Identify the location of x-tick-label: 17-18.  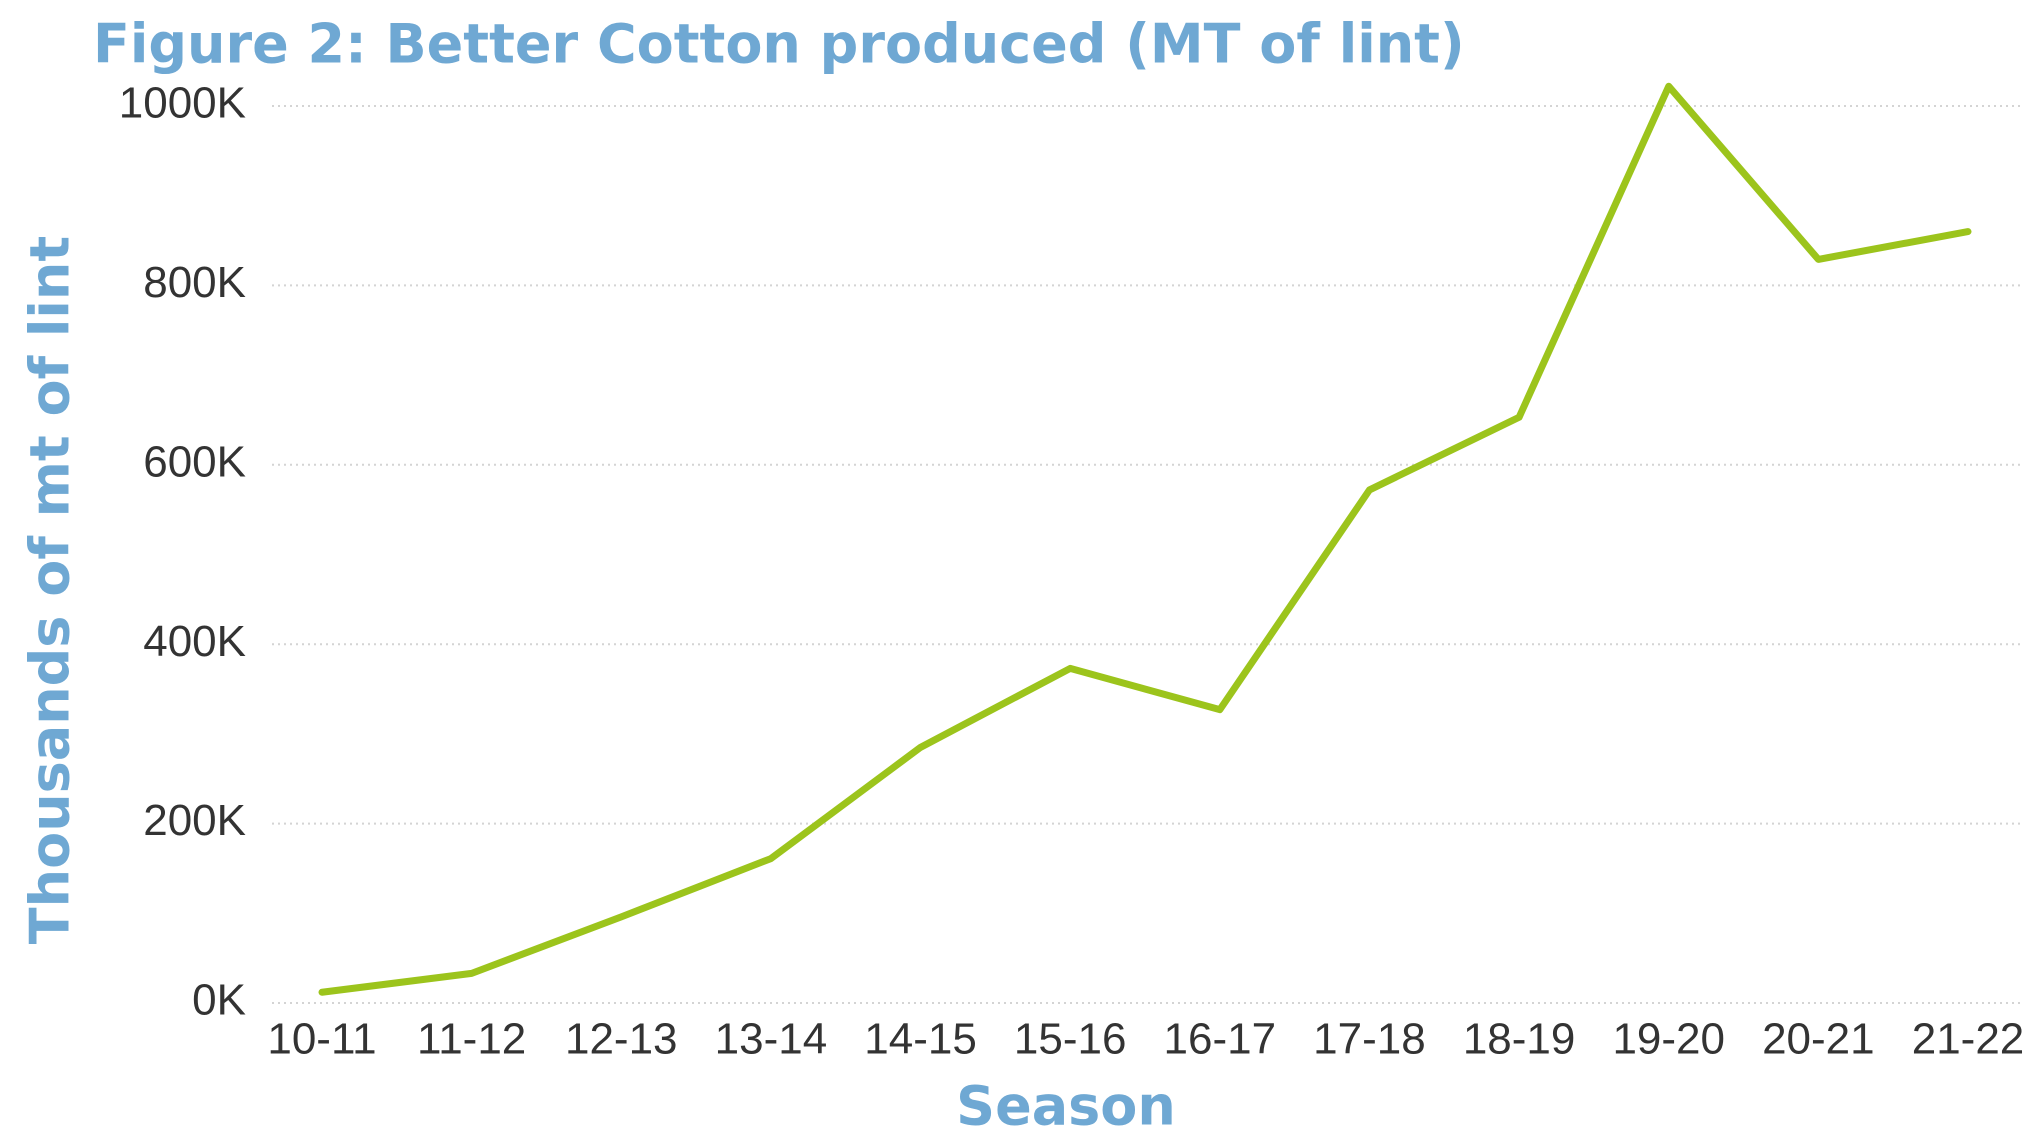
(1369, 1039).